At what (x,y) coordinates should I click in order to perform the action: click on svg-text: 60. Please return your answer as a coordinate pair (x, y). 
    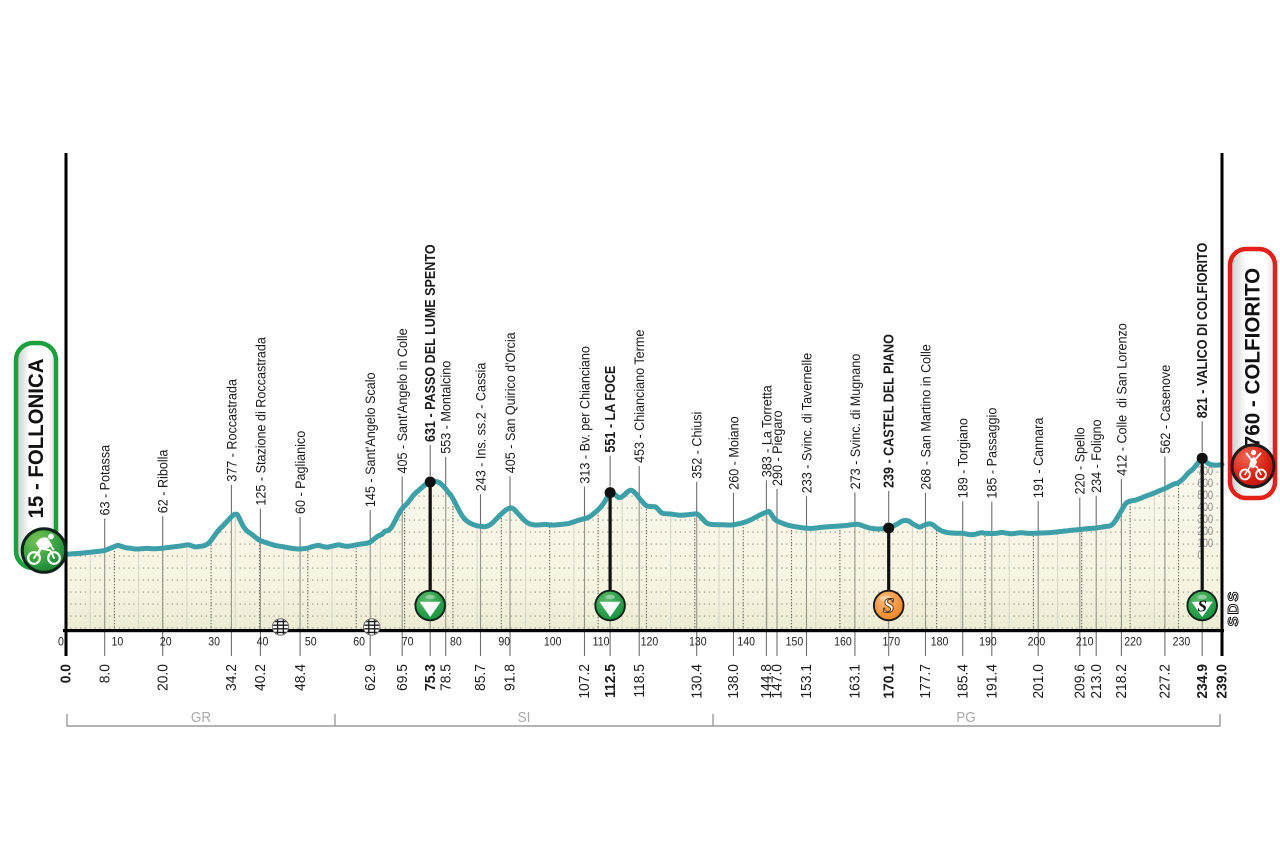
    Looking at the image, I should click on (359, 642).